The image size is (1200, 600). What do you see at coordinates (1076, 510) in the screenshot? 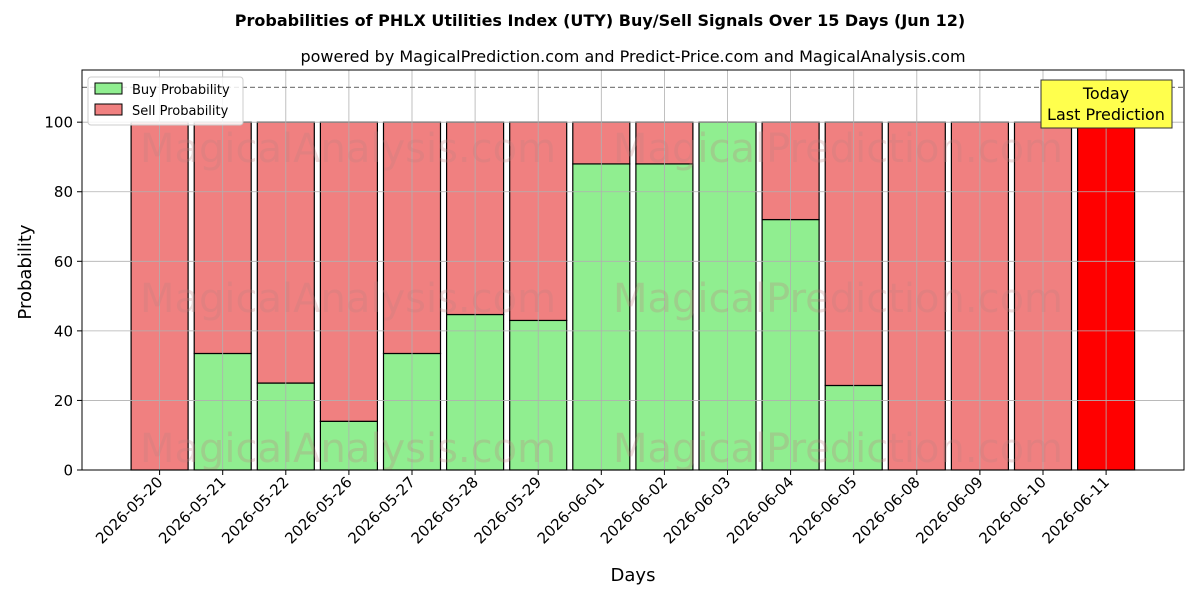
I see `x-tick-label: 2026-06-11` at bounding box center [1076, 510].